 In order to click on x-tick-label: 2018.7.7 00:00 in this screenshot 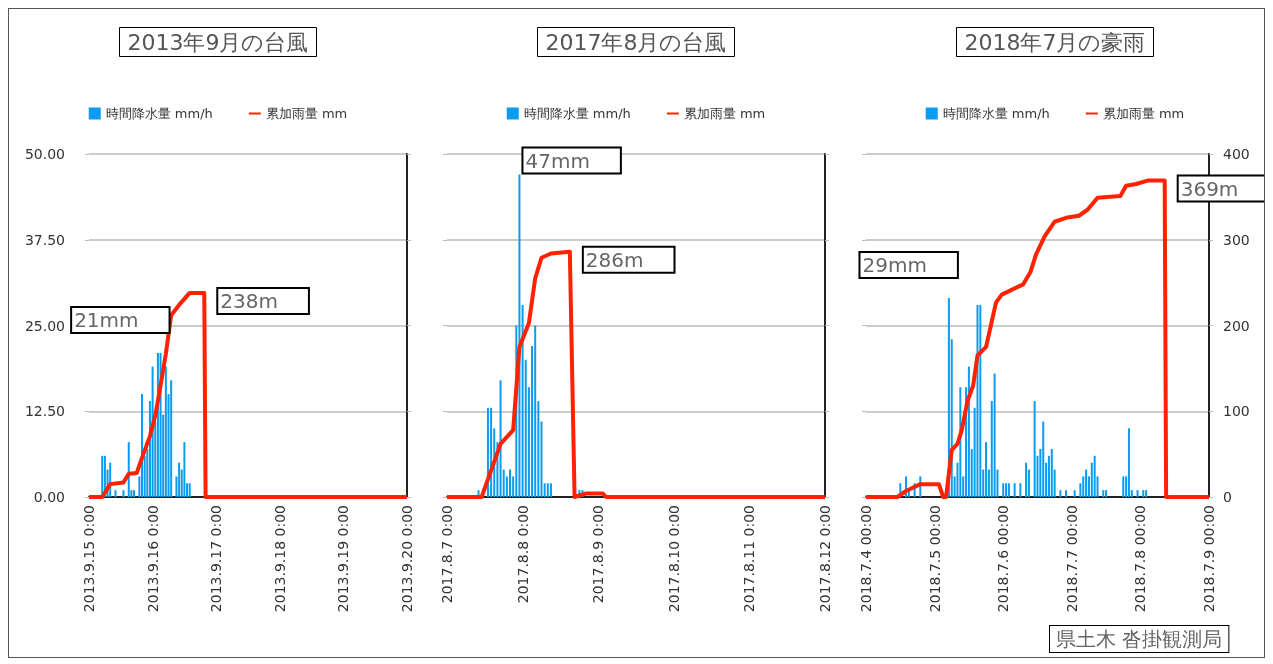, I will do `click(1071, 559)`.